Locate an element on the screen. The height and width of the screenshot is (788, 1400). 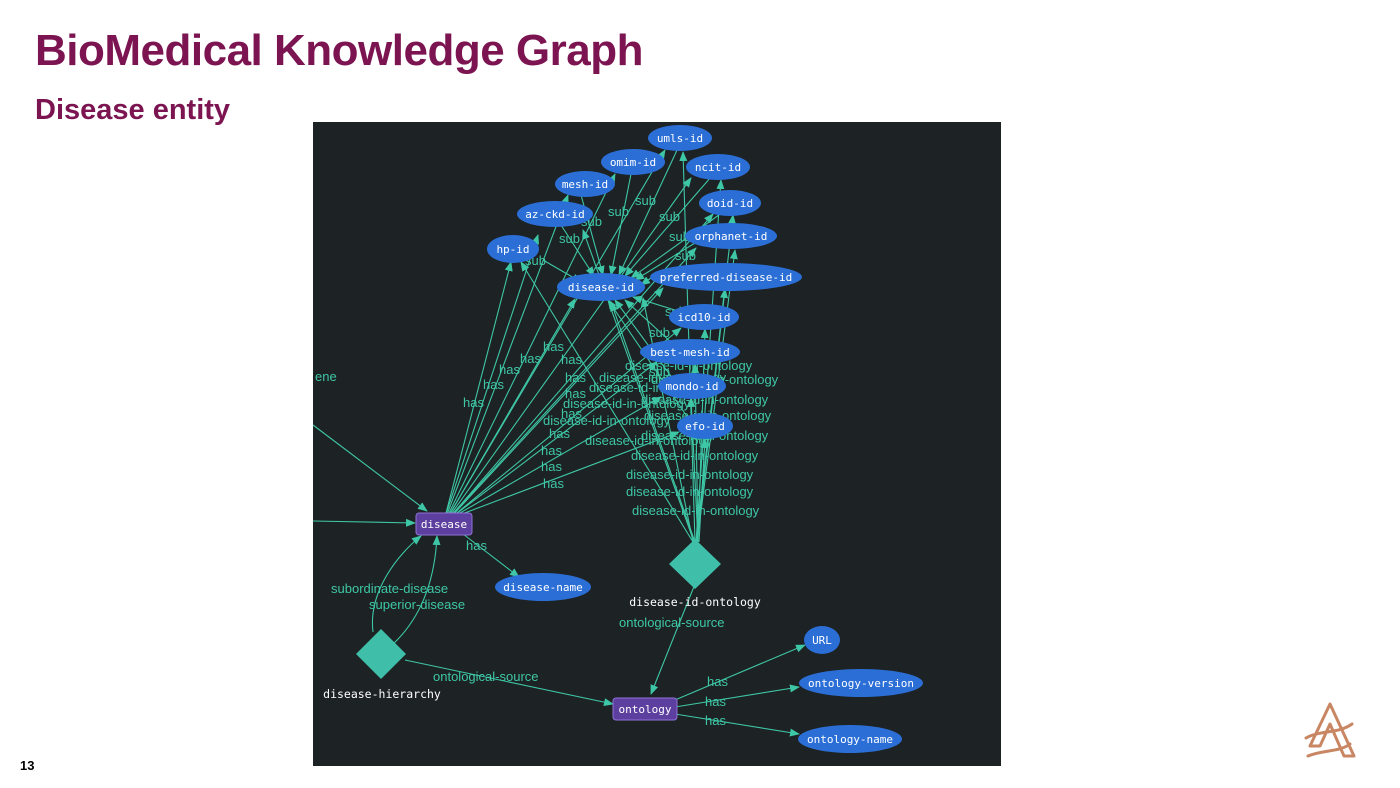
node-icd10-id: icd10-id is located at coordinates (704, 317).